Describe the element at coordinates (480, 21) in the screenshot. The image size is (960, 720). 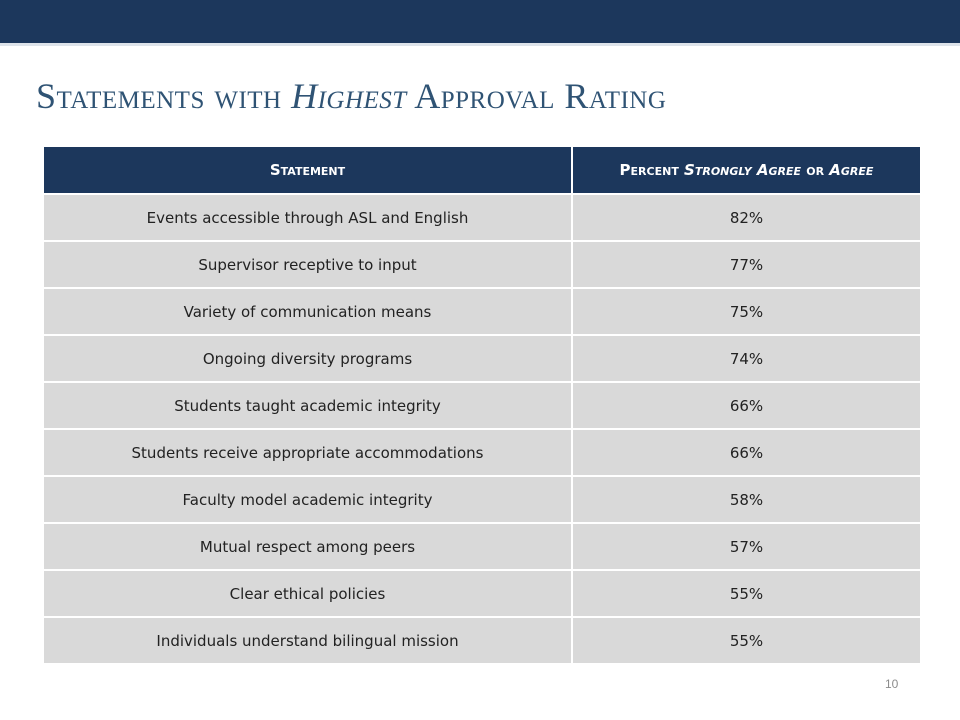
I see `top-banner-bar` at that location.